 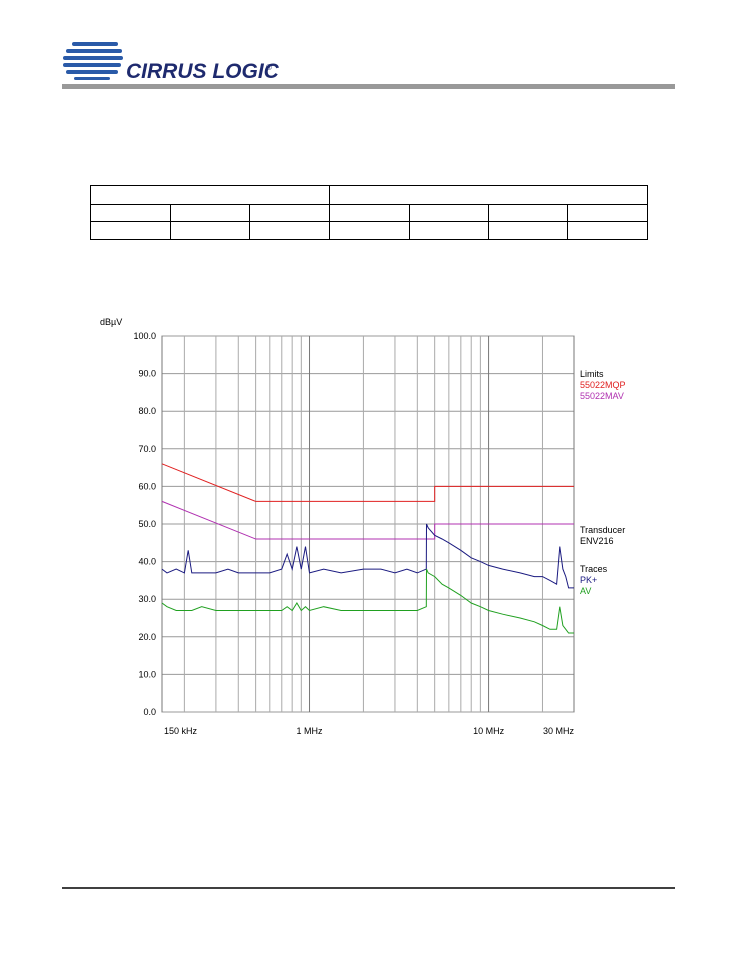 What do you see at coordinates (181, 731) in the screenshot?
I see `x-tick-label: 150 kHz` at bounding box center [181, 731].